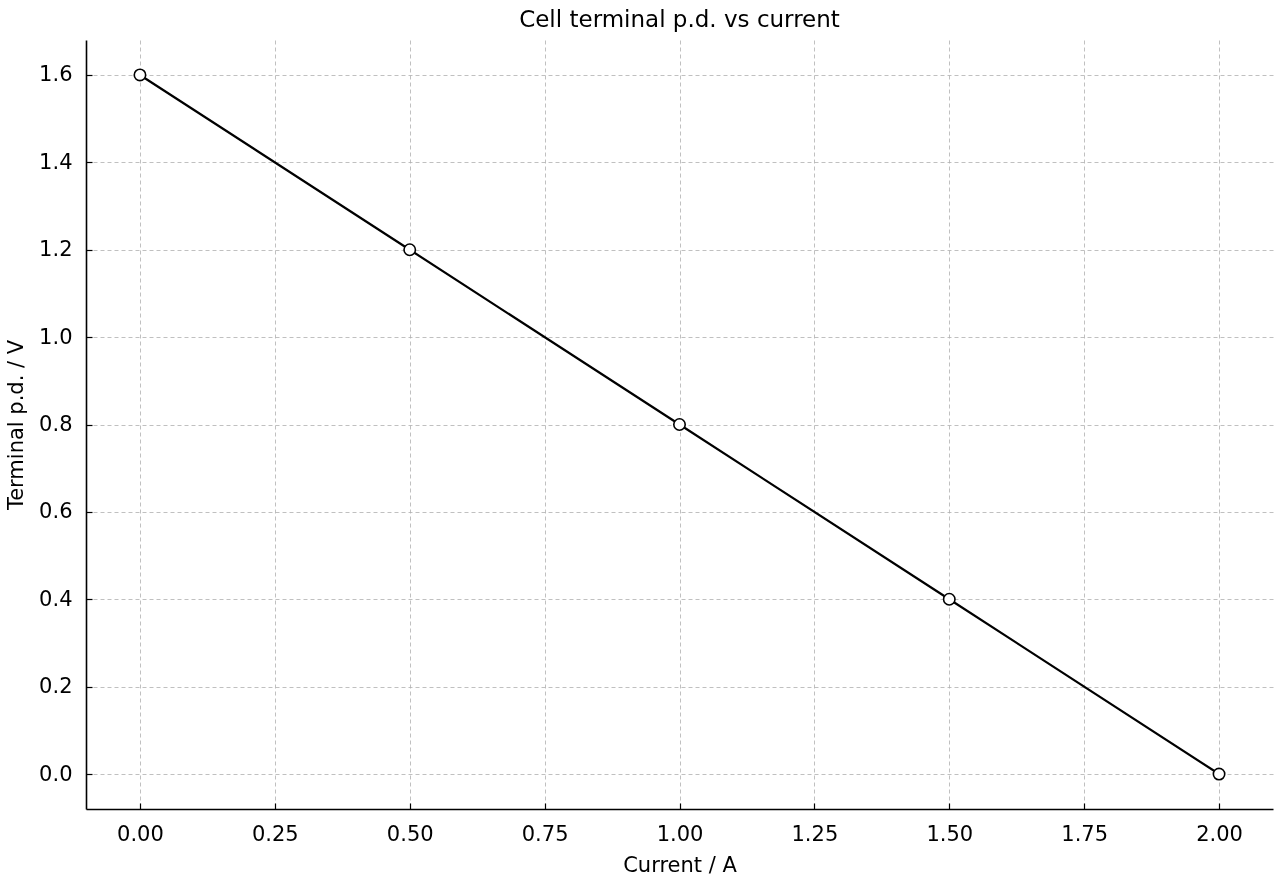 The image size is (1280, 880). What do you see at coordinates (56, 598) in the screenshot?
I see `y-tick-label: 0.4` at bounding box center [56, 598].